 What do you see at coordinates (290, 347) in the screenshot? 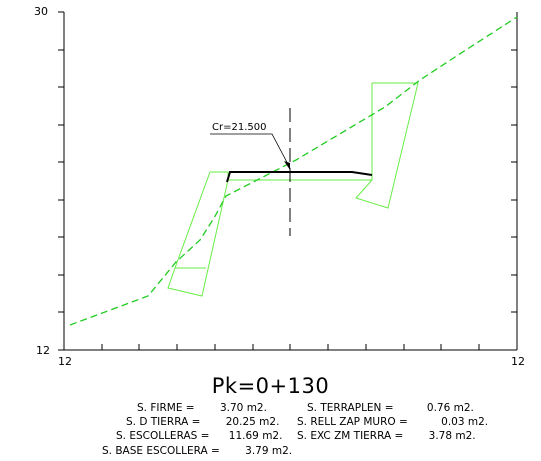
I see `bottom-ticks` at bounding box center [290, 347].